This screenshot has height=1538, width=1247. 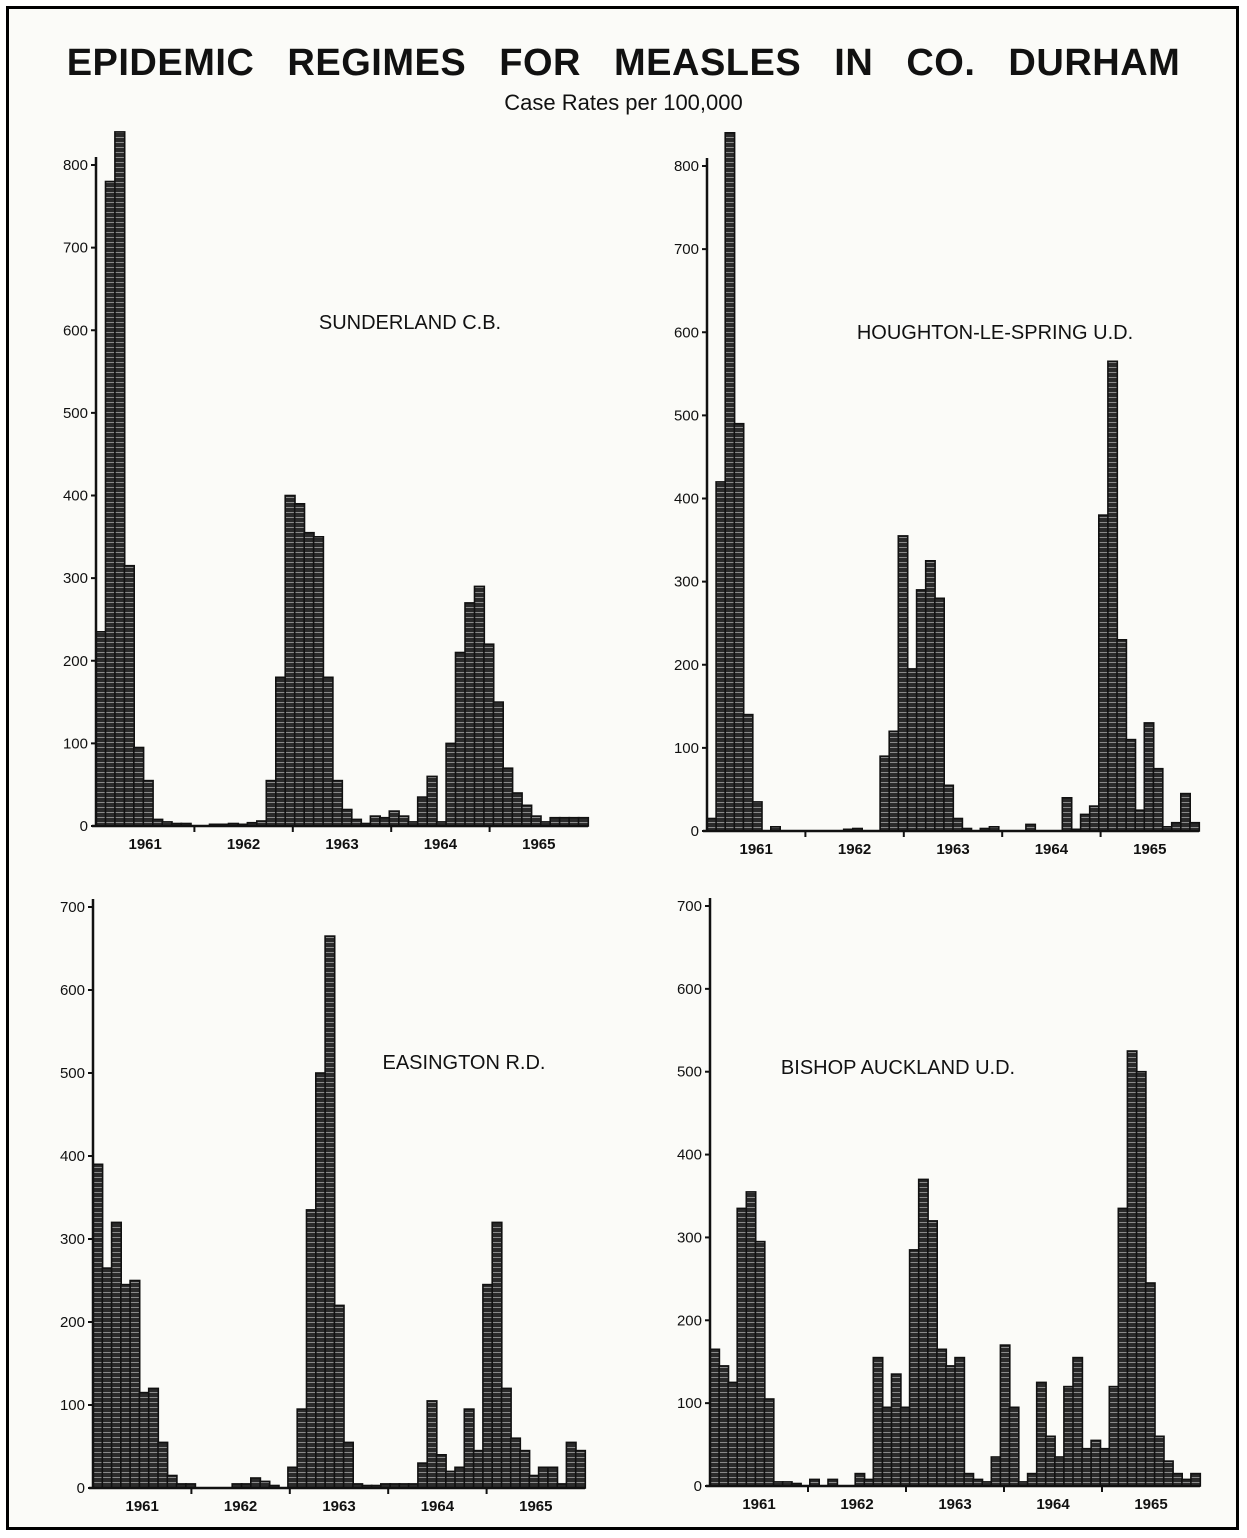 What do you see at coordinates (243, 844) in the screenshot?
I see `x-tick-label: 1962` at bounding box center [243, 844].